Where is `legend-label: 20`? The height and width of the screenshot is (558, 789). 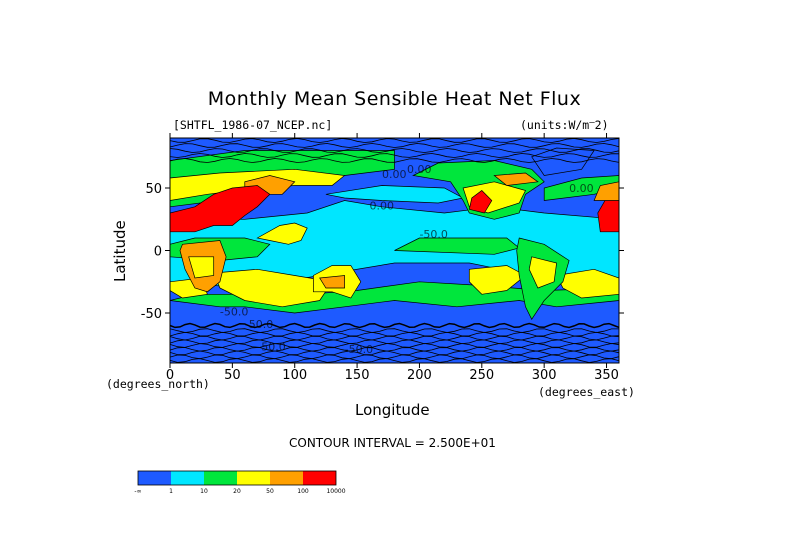 legend-label: 20 is located at coordinates (237, 491).